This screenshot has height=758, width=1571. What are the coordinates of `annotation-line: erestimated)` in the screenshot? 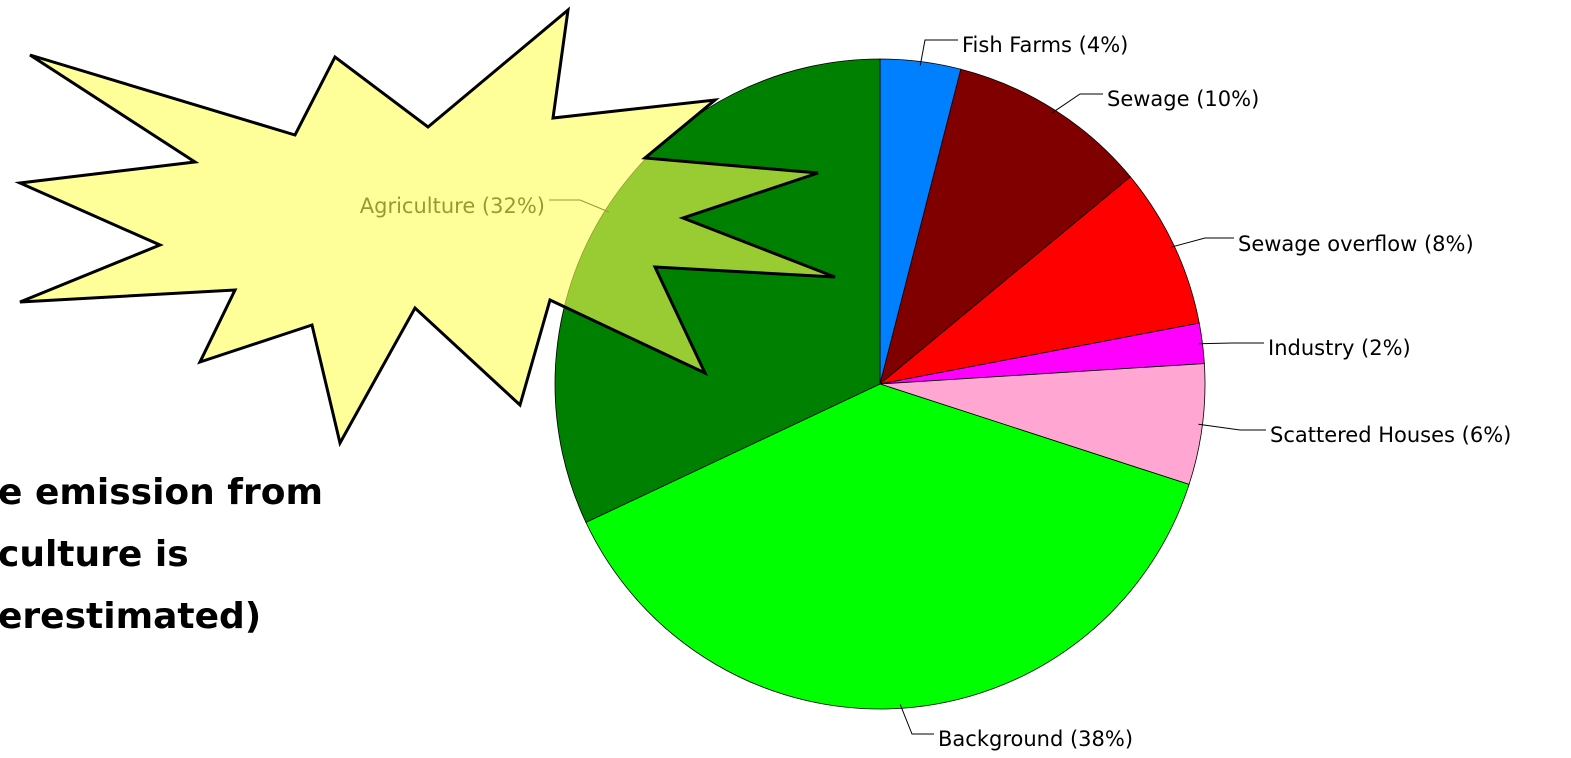 It's located at (130, 616).